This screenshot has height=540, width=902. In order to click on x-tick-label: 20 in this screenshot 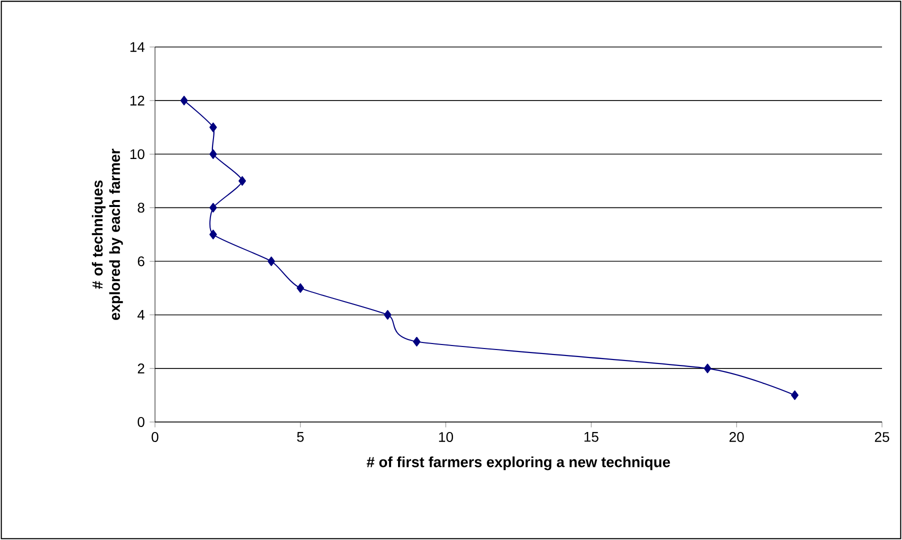, I will do `click(737, 437)`.